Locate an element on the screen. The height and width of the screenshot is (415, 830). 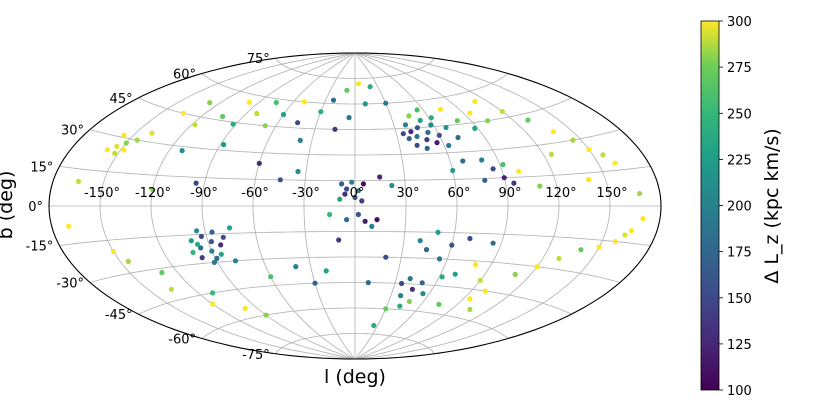
colorbar-tick-label: 250 is located at coordinates (739, 114).